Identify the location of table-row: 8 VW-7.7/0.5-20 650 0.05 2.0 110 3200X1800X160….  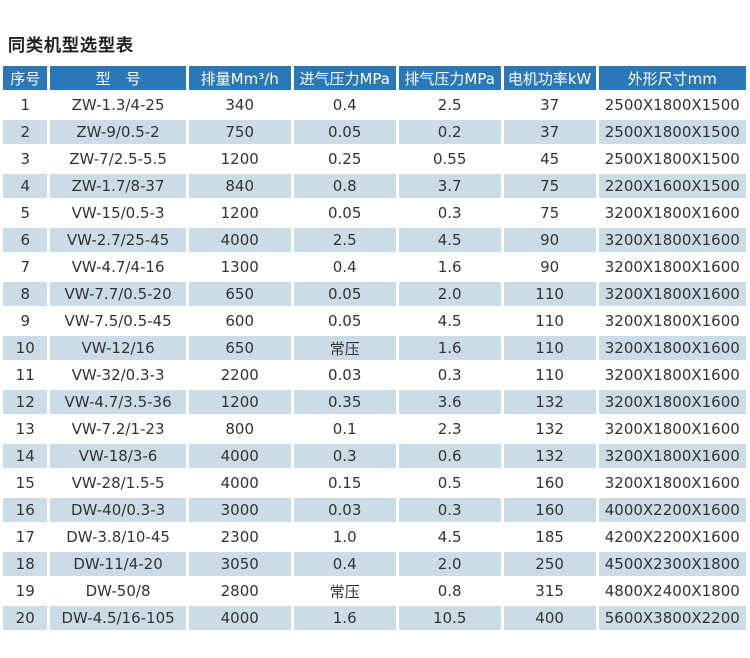
(374, 294).